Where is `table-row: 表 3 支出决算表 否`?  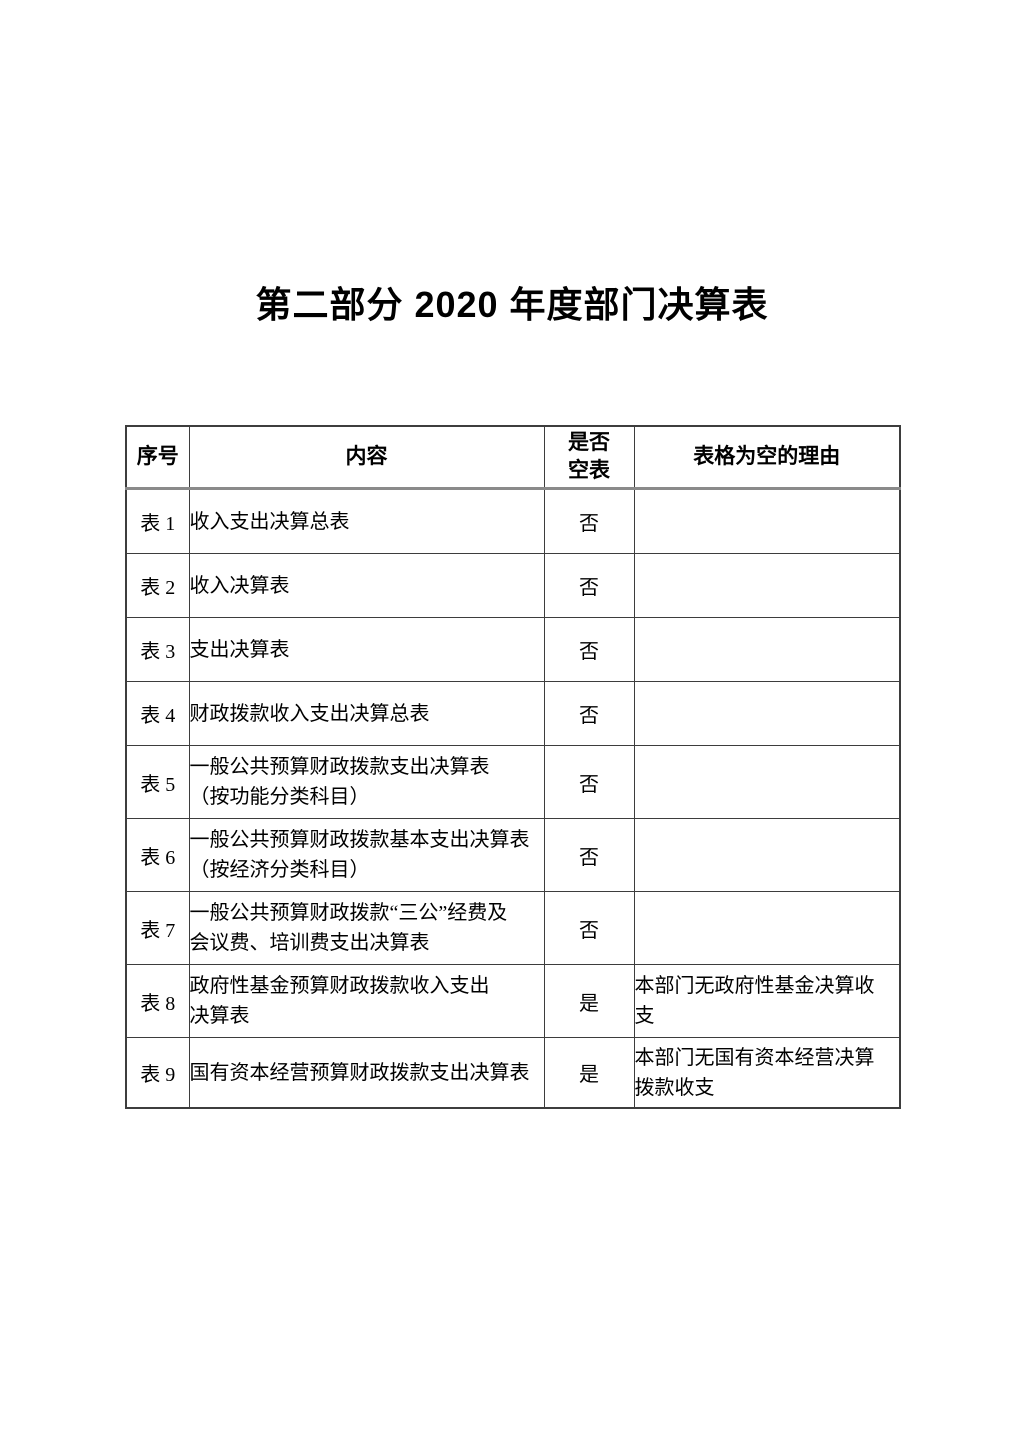
table-row: 表 3 支出决算表 否 is located at coordinates (513, 649).